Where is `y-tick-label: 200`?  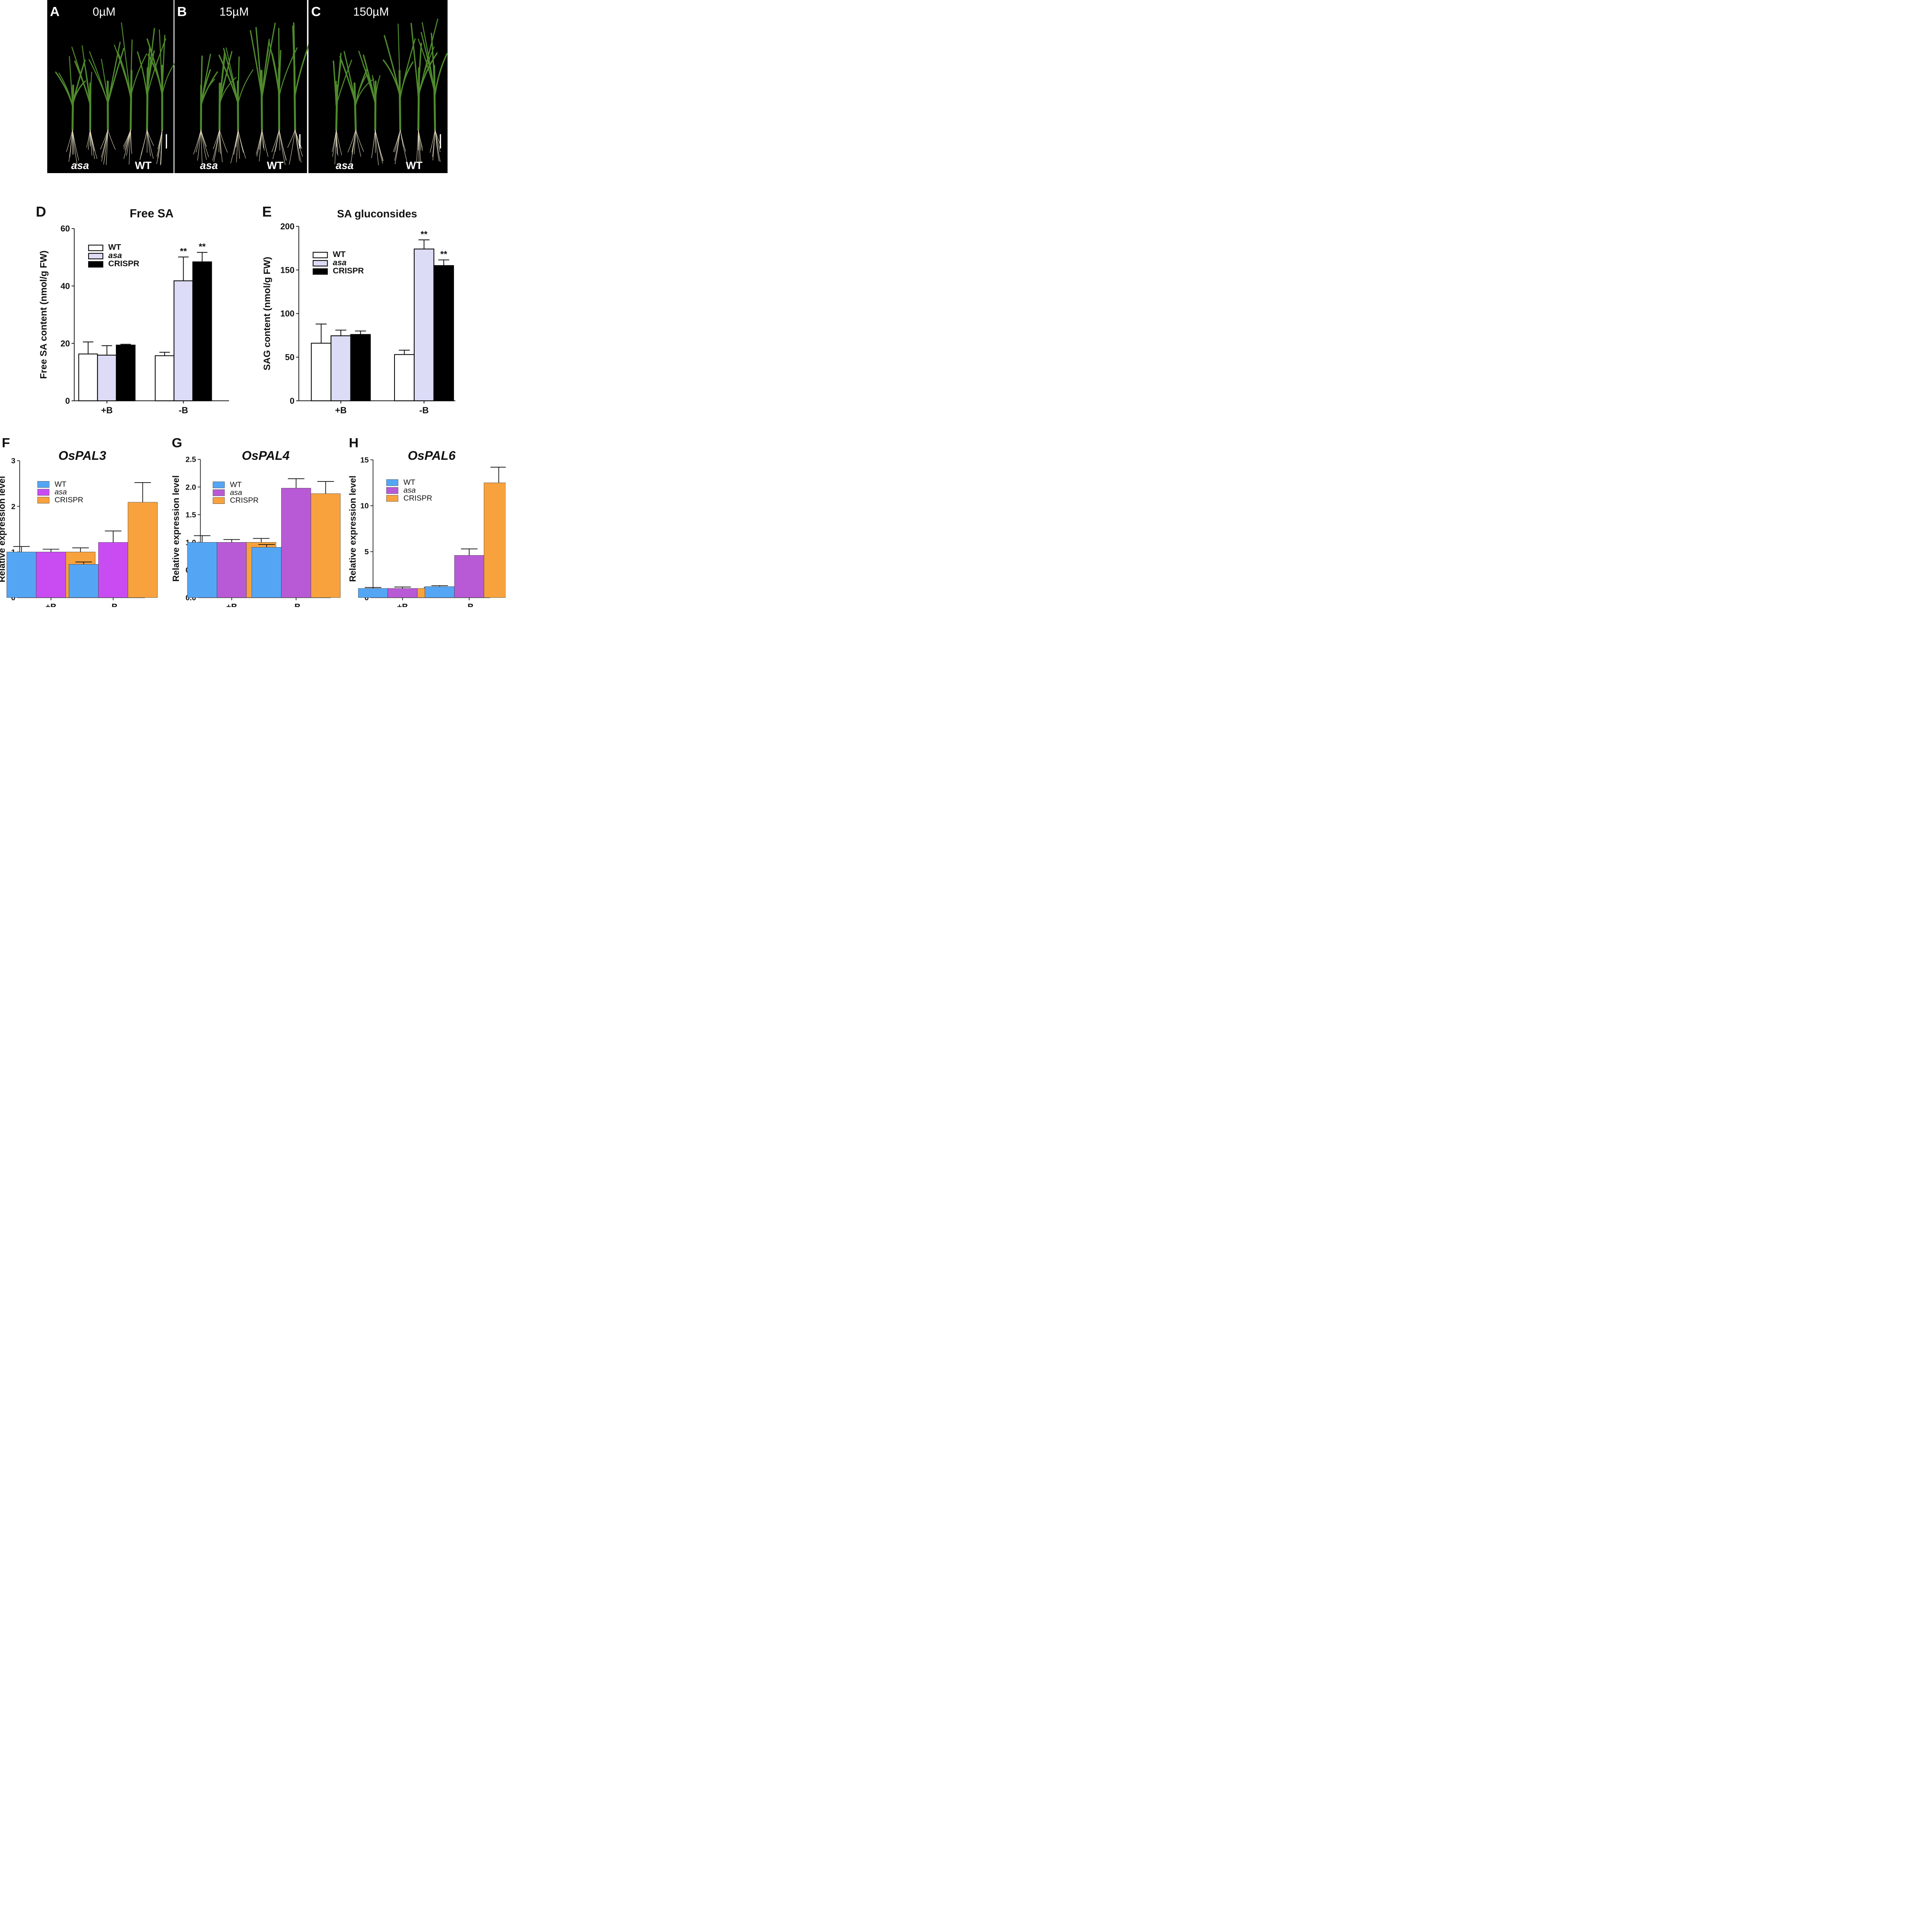 y-tick-label: 200 is located at coordinates (287, 226).